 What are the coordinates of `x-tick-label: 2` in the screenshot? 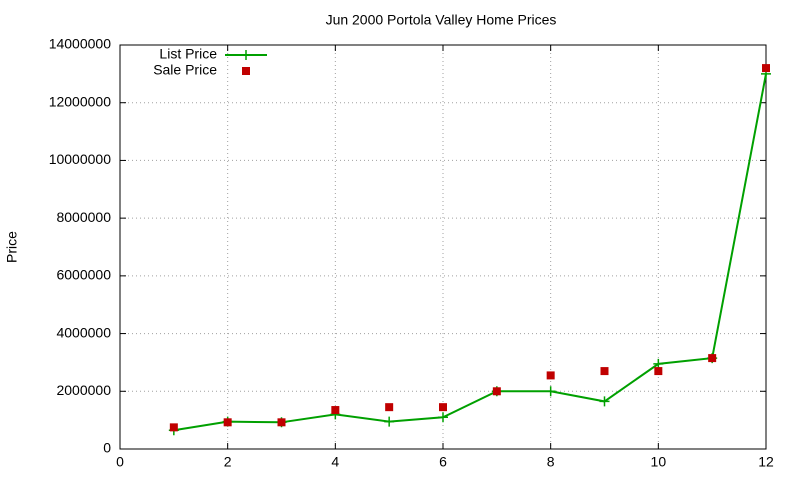 It's located at (228, 462).